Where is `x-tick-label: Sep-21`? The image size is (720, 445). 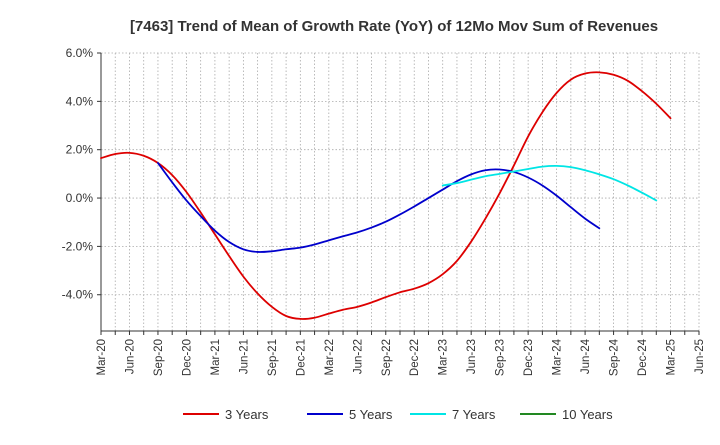 x-tick-label: Sep-21 is located at coordinates (273, 357).